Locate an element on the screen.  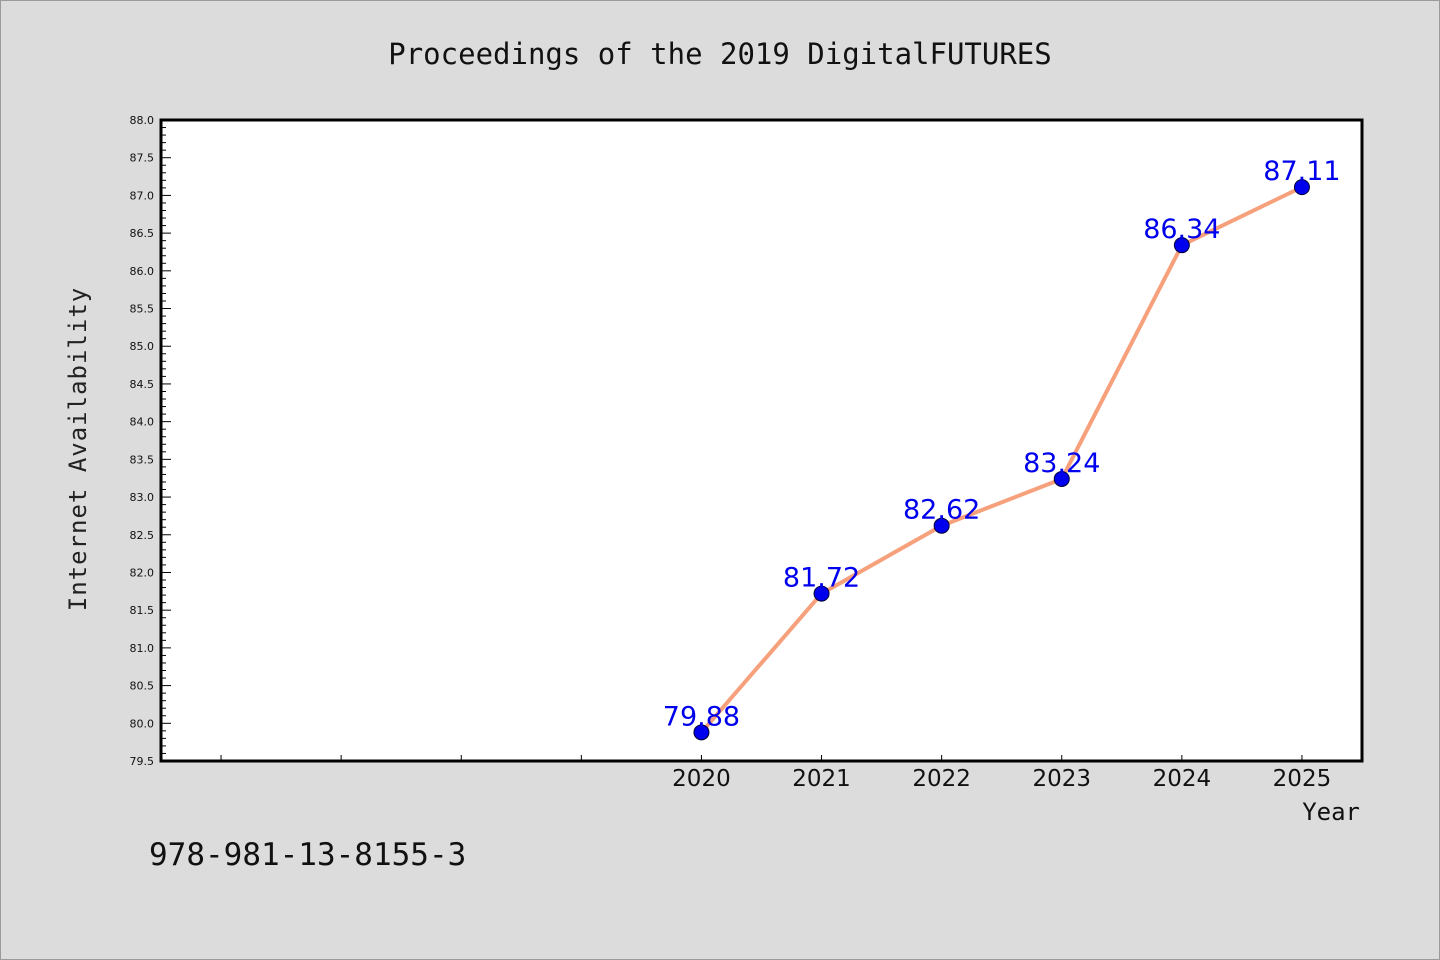
x-tick-label: 2020 is located at coordinates (701, 779).